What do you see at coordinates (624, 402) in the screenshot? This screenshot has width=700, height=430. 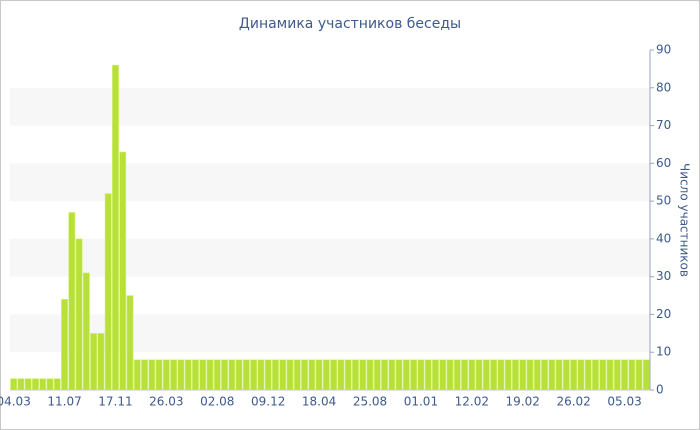 I see `x-tick-label: 05.03` at bounding box center [624, 402].